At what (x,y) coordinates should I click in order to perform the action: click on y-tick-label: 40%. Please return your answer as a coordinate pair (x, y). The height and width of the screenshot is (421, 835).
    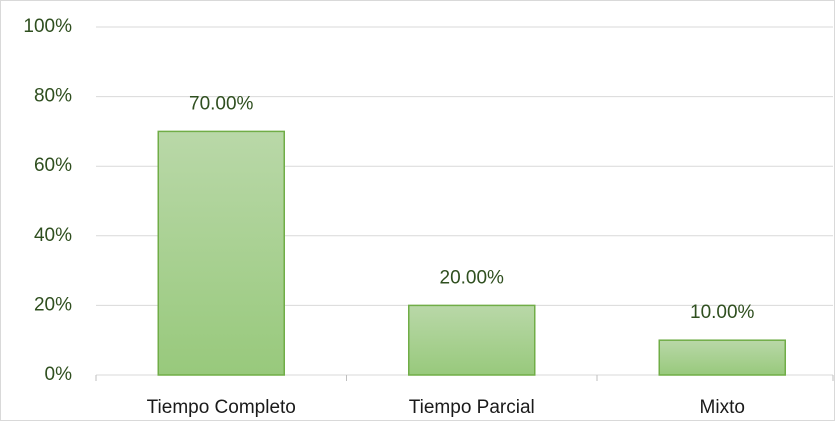
    Looking at the image, I should click on (53, 235).